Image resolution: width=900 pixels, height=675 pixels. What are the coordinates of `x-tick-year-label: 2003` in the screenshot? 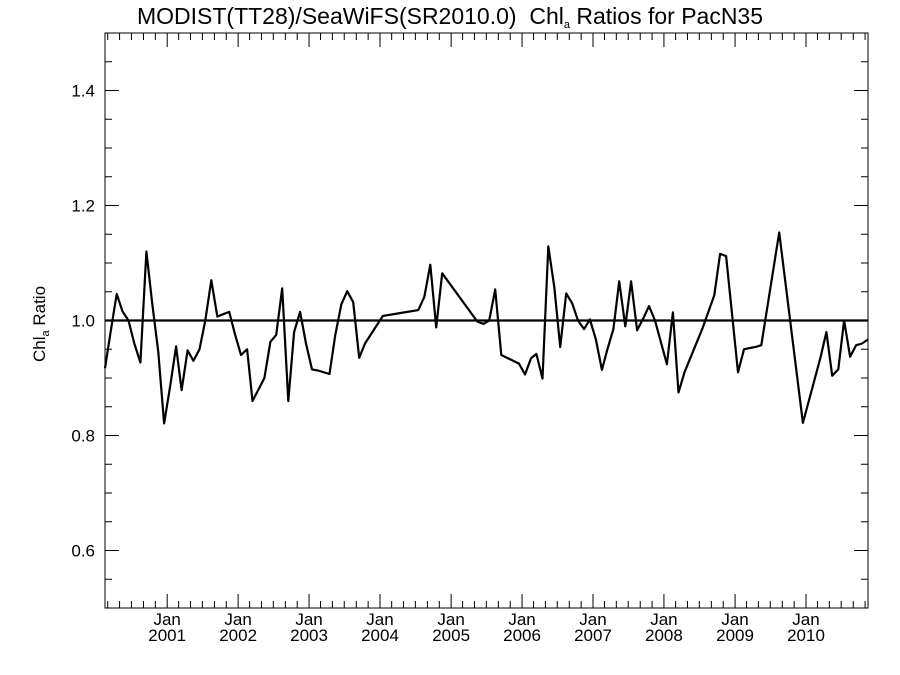 It's located at (309, 635).